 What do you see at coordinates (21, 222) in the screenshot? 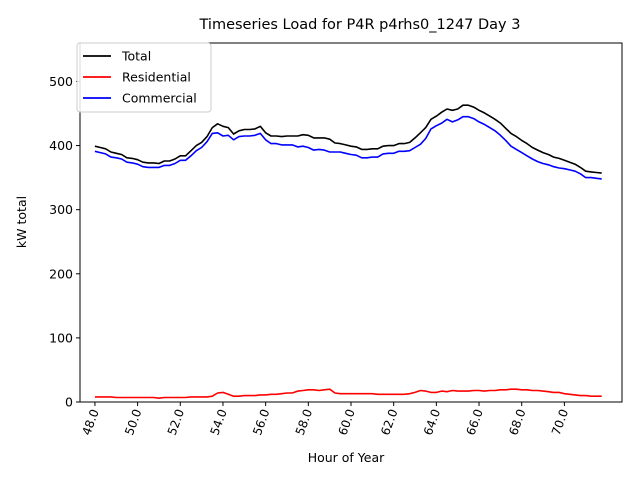
I see `y-axis-label: kW total` at bounding box center [21, 222].